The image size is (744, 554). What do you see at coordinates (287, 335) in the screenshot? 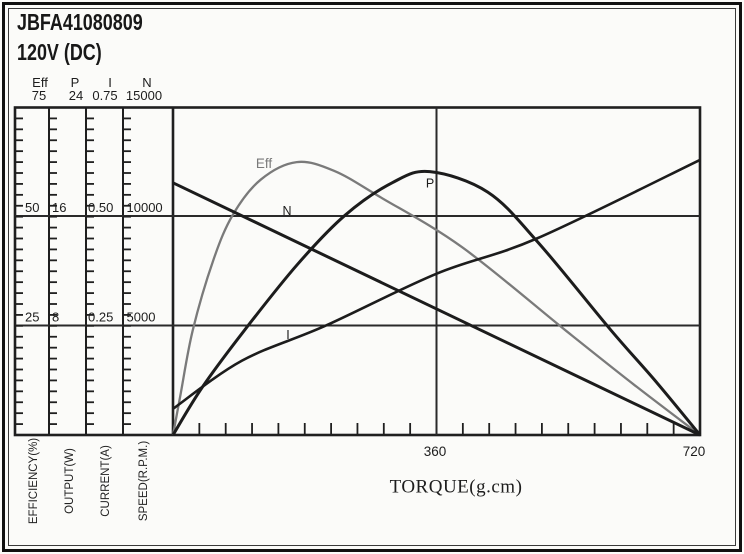
I see `current-curve-label: I` at bounding box center [287, 335].